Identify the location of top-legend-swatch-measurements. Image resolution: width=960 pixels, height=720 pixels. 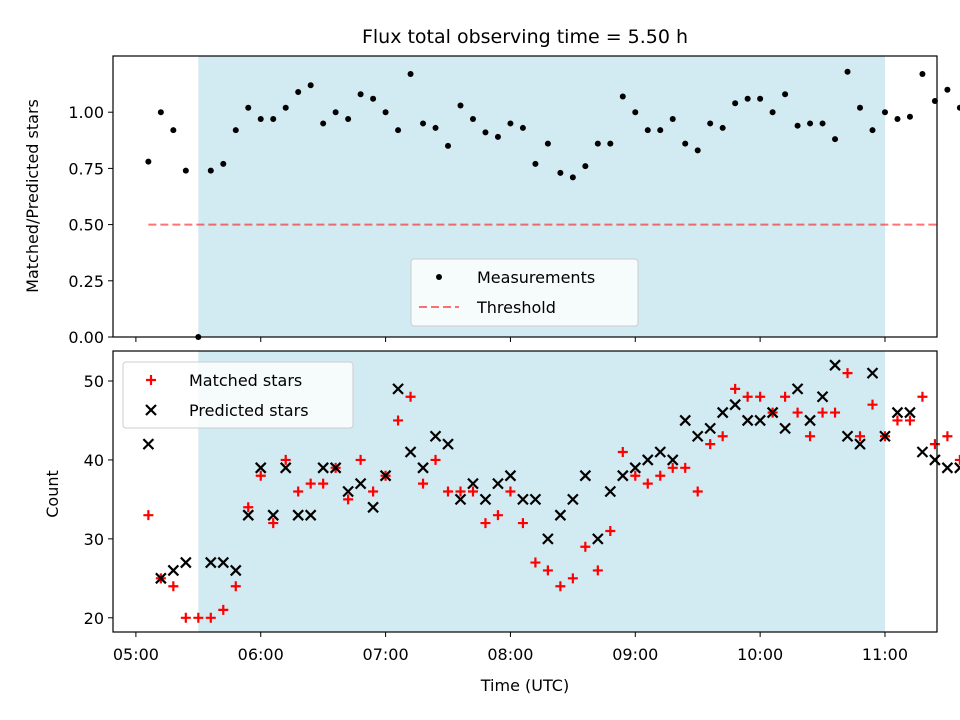
(439, 277).